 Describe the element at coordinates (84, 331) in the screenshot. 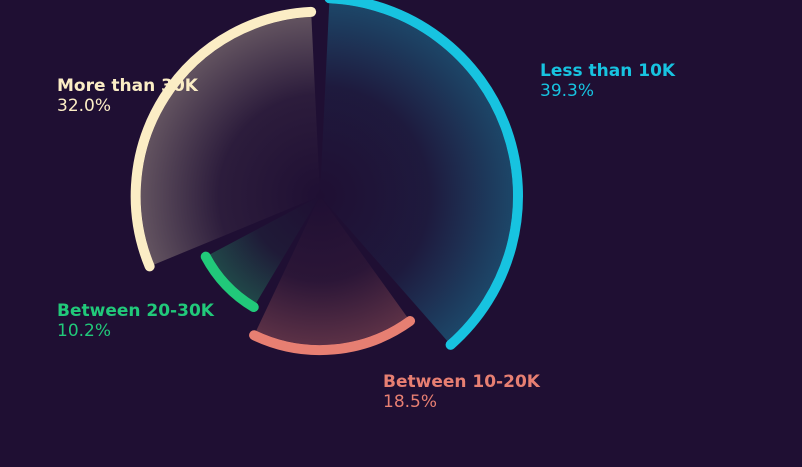

I see `slice-value: 10.2%` at that location.